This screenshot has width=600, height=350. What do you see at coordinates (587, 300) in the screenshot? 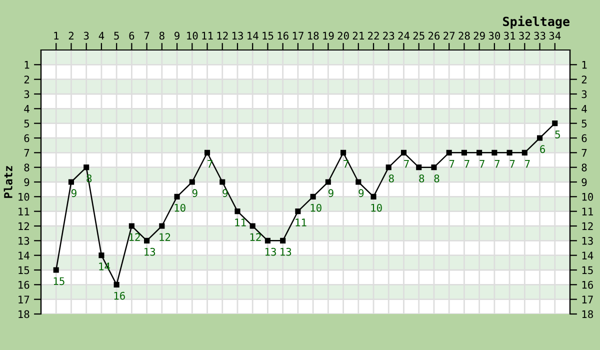
I see `y2-tick-label: 17` at bounding box center [587, 300].